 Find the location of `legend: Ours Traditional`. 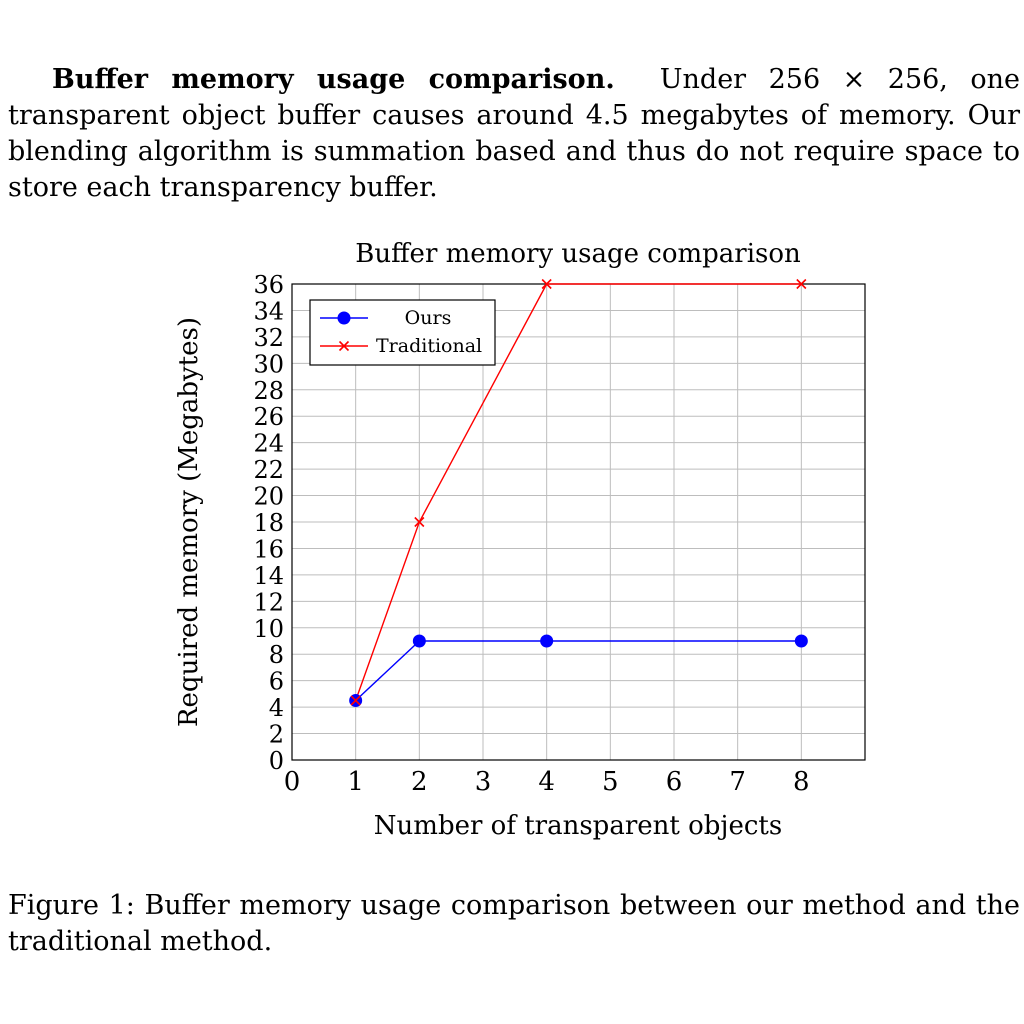

legend: Ours Traditional is located at coordinates (402, 332).